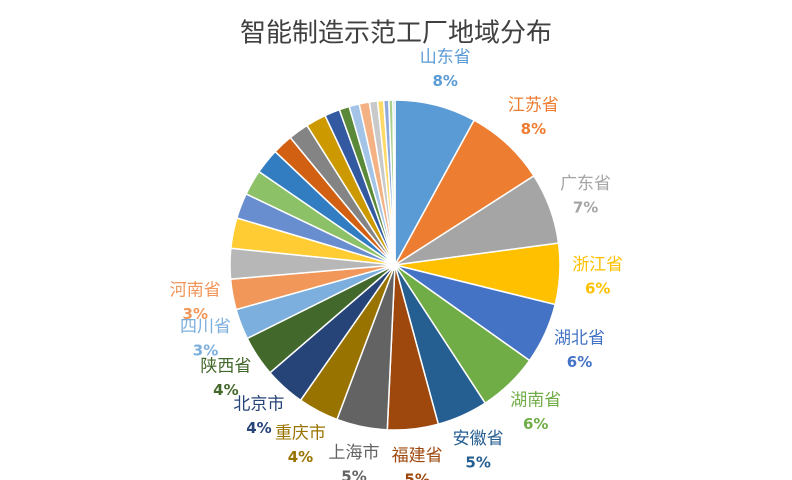 The width and height of the screenshot is (792, 480). I want to click on slice-label: 陕西省, so click(225, 366).